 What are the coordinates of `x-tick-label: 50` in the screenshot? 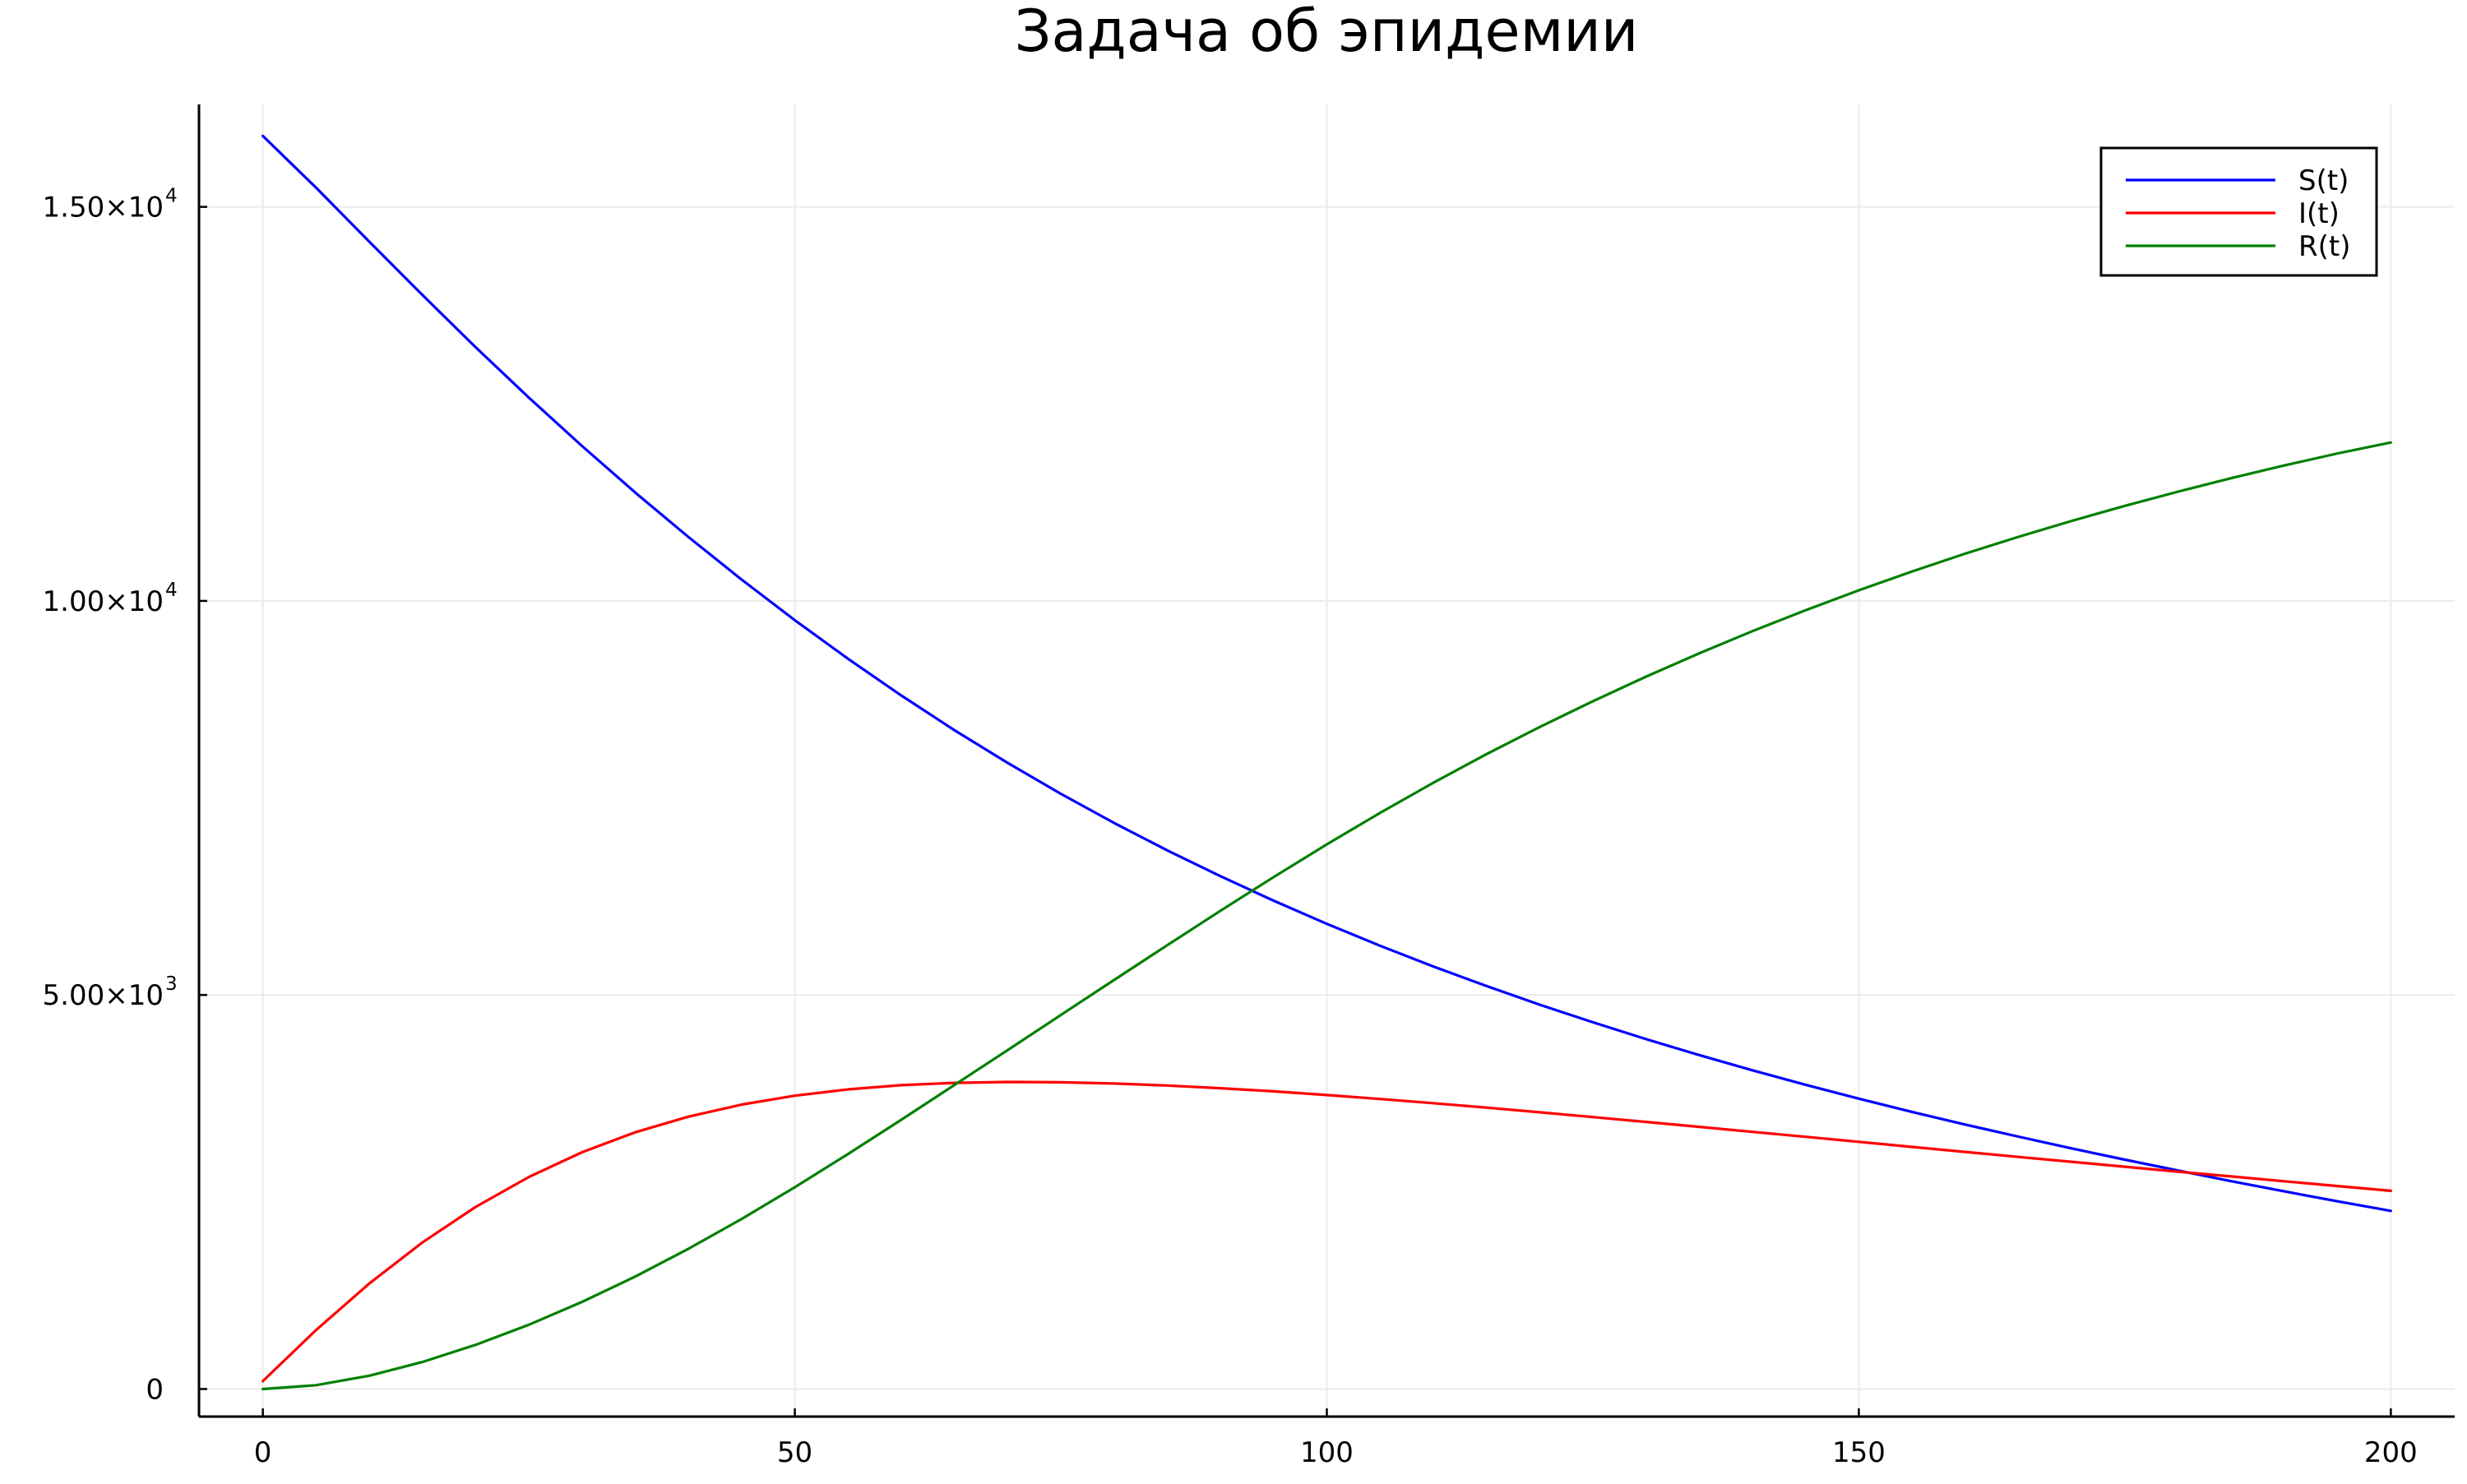 It's located at (794, 1452).